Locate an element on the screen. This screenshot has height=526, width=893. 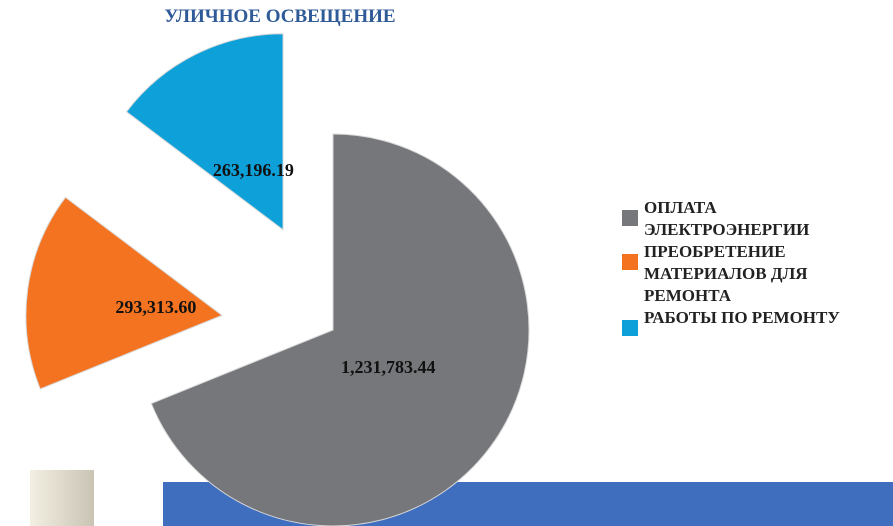
data-label: 263,196.19 is located at coordinates (253, 170).